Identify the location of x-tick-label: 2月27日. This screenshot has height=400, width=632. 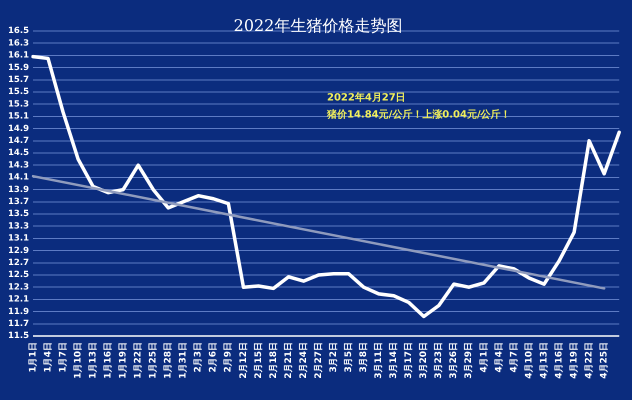
(318, 360).